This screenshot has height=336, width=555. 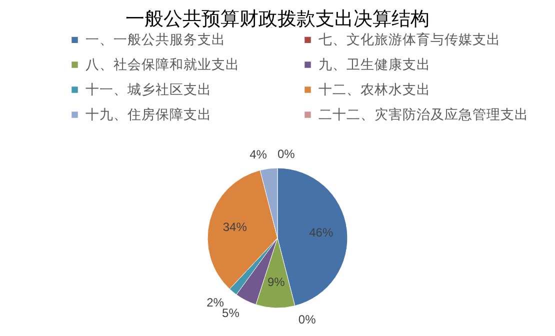 I want to click on legend-label: 一、一般公共服务支出, so click(x=156, y=39).